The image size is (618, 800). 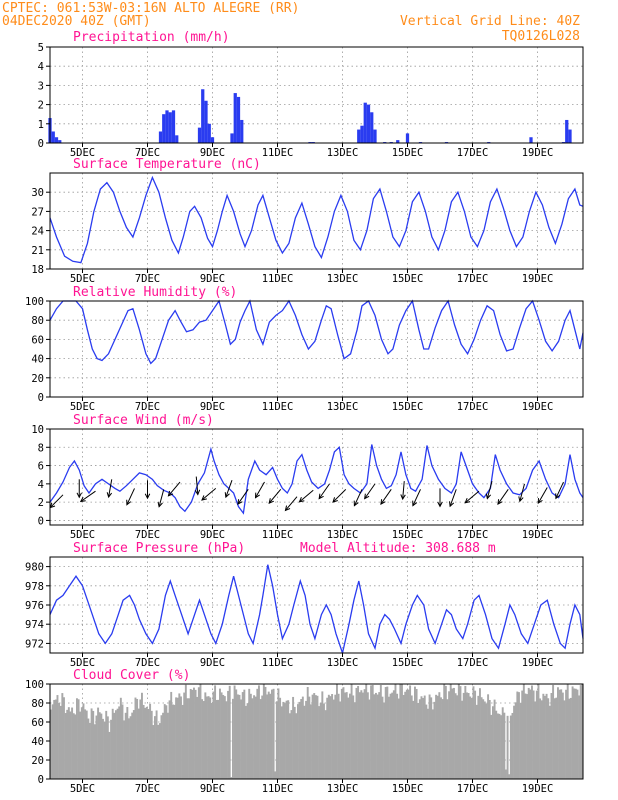 I want to click on y-tick-label: 10, so click(x=37, y=430).